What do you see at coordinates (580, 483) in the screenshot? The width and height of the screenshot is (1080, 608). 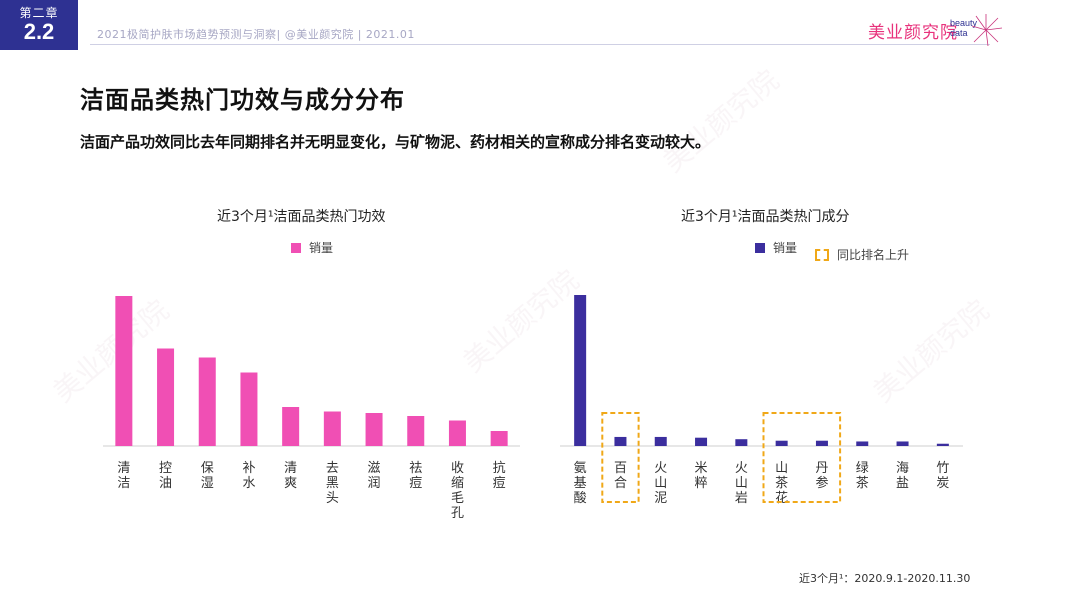 I see `ingredient-tick-label: 氨基酸` at bounding box center [580, 483].